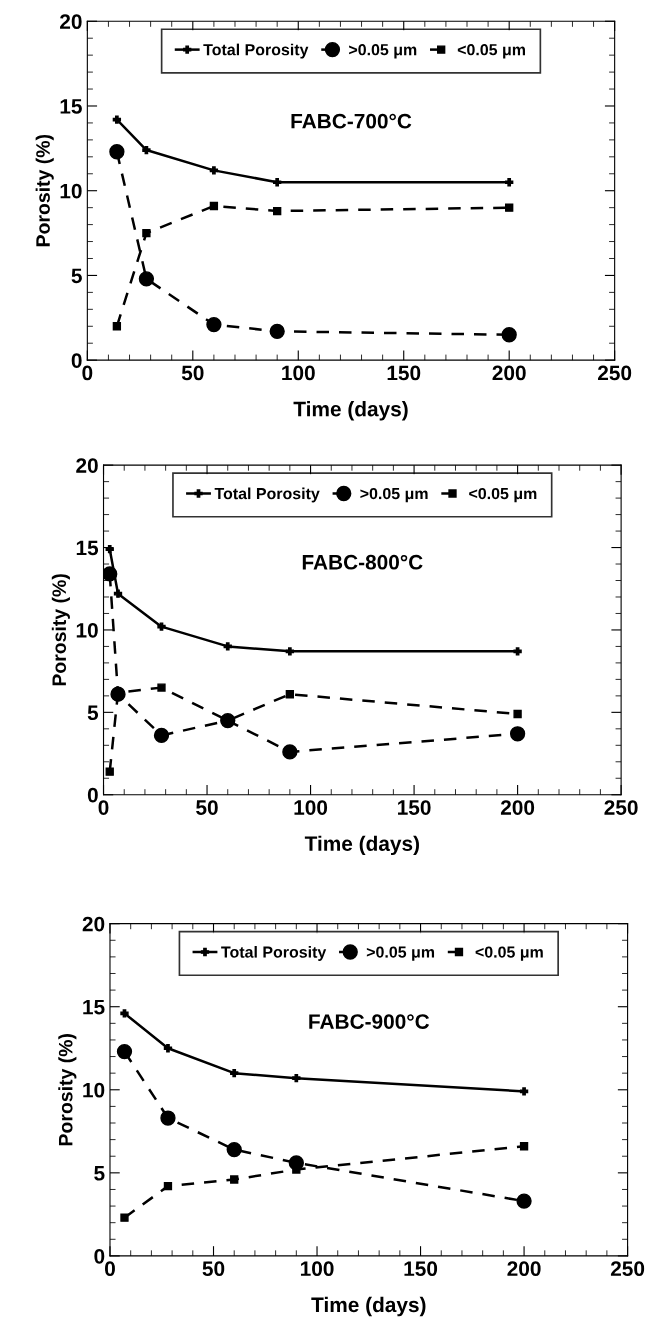  I want to click on annotation: FABC-700°C, so click(351, 121).